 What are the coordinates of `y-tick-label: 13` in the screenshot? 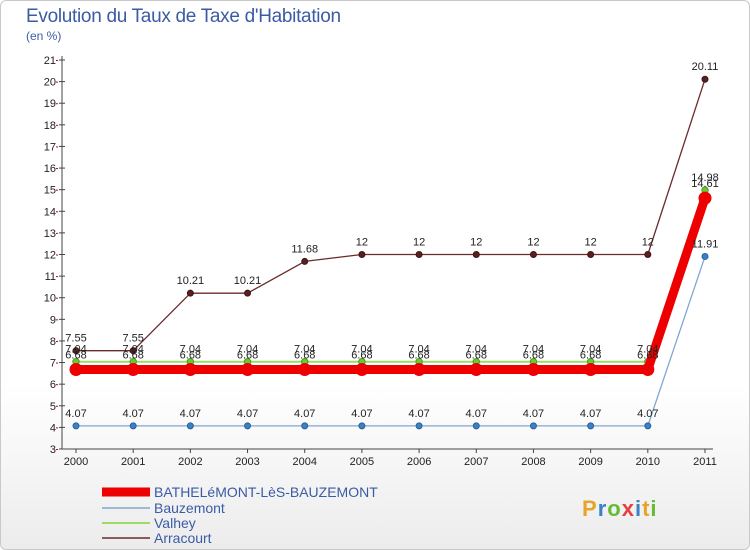 It's located at (50, 234).